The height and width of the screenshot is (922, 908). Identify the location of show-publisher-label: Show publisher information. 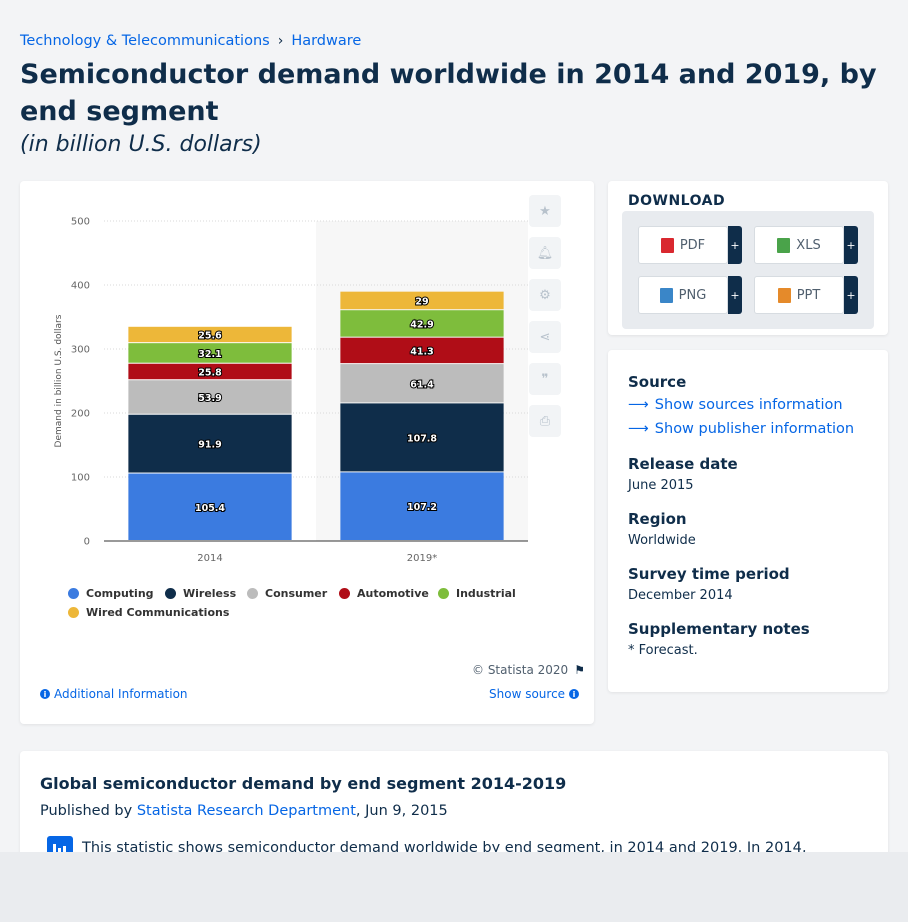
(754, 429).